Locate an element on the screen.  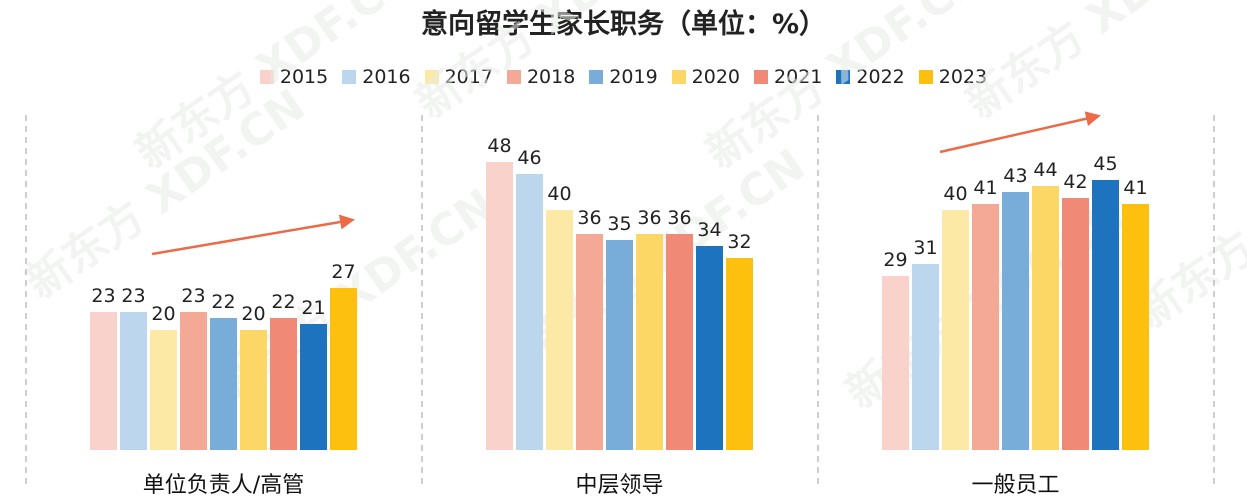
legend-item-2018: 2018 is located at coordinates (541, 77).